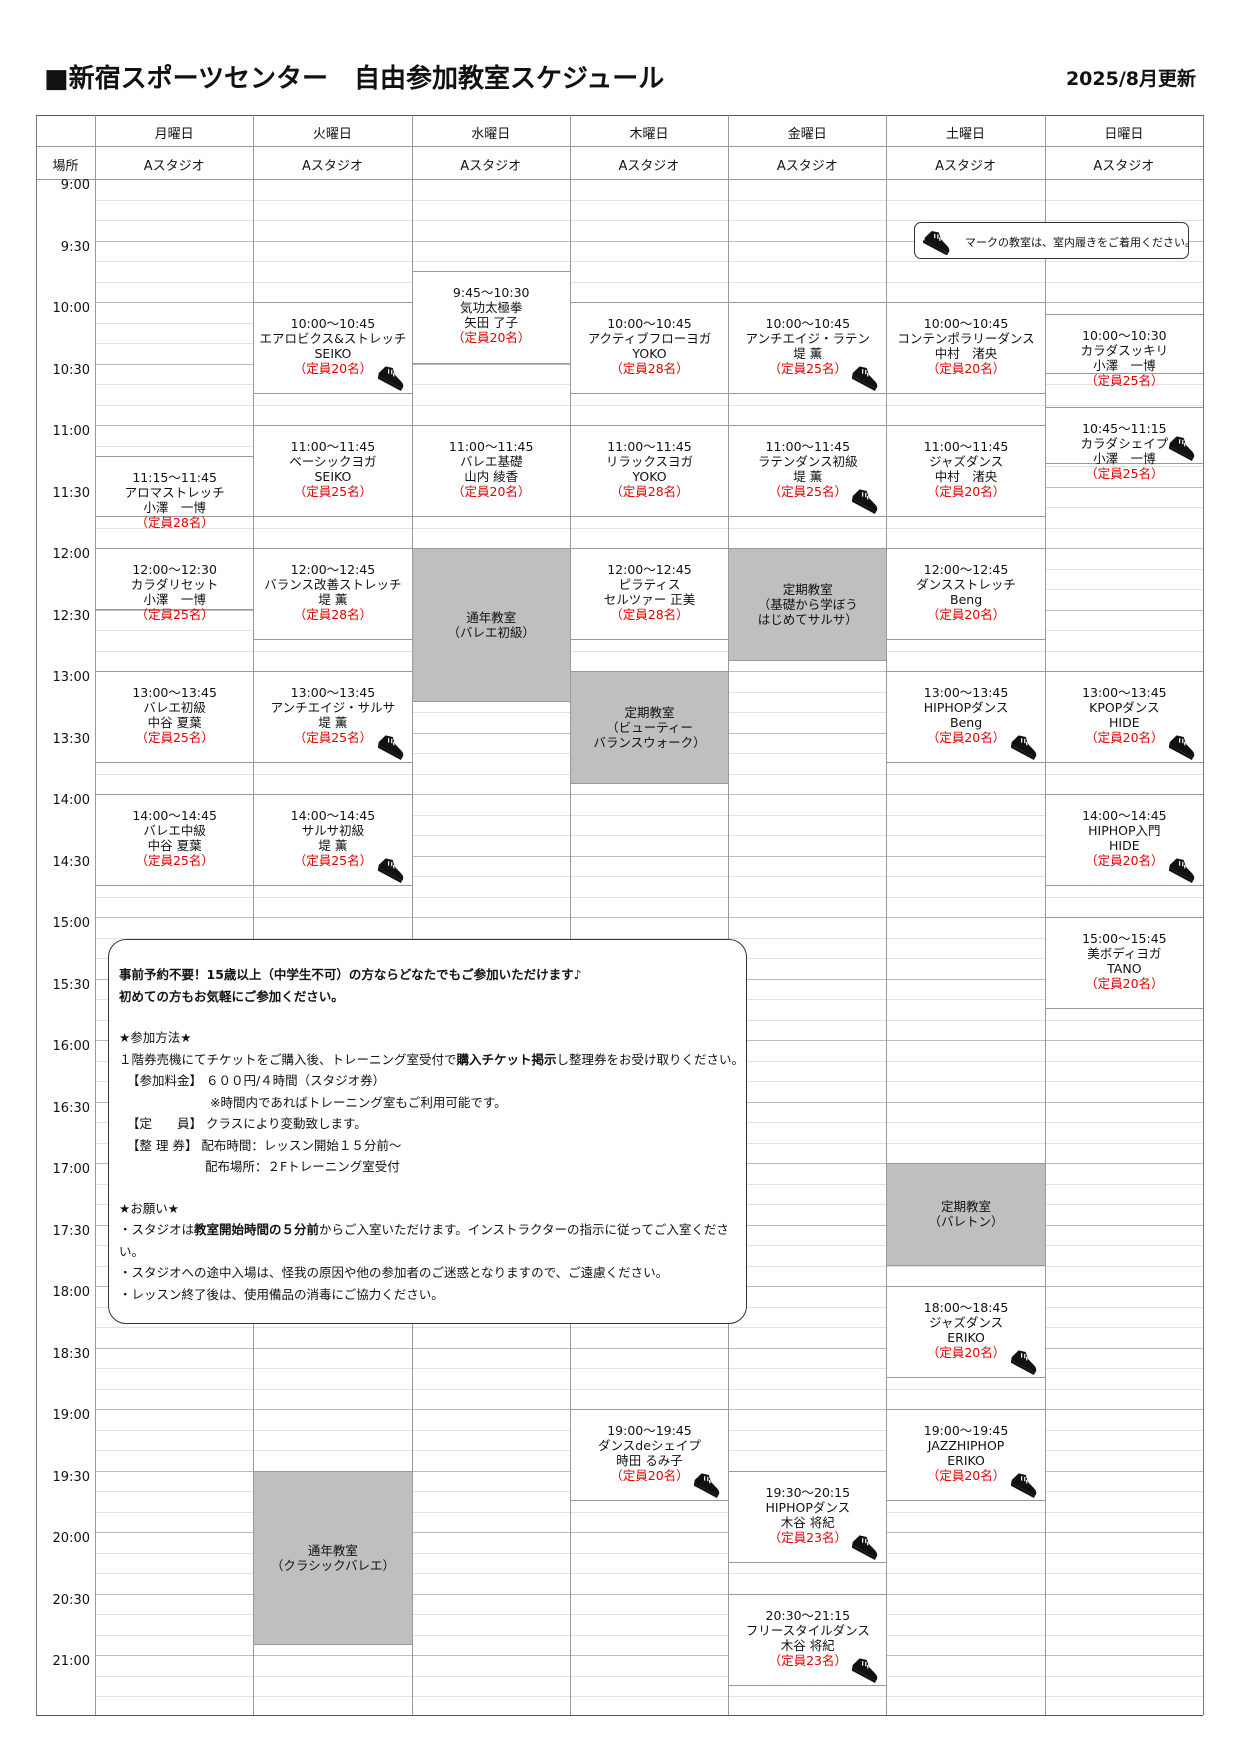 The image size is (1240, 1754). What do you see at coordinates (256, 1080) in the screenshot?
I see `notice-line: 【参加料金】 ６００円/４時間（スタジオ券）` at bounding box center [256, 1080].